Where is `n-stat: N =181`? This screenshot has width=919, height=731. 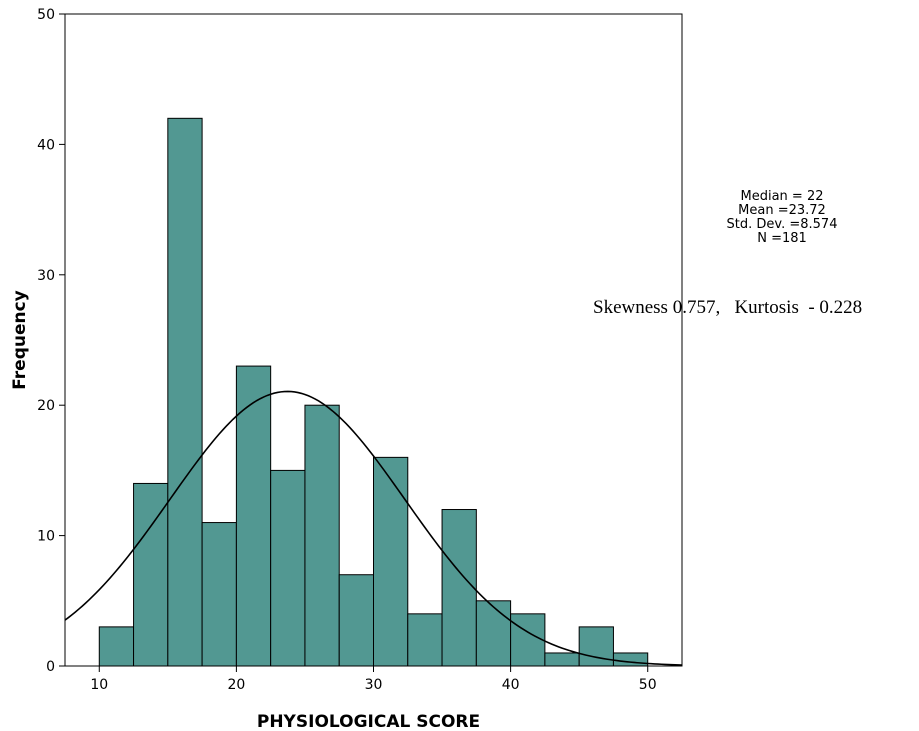 n-stat: N =181 is located at coordinates (782, 239).